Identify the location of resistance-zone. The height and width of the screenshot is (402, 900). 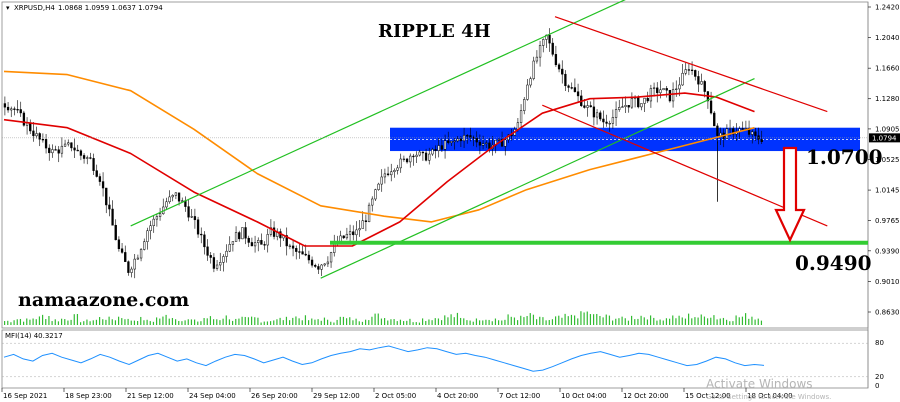
(625, 139).